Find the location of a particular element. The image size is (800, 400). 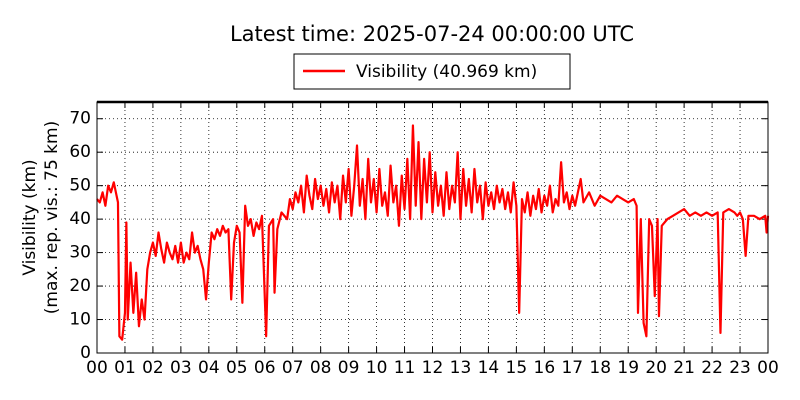

chart-title: Latest time: 2025-07-24 00:00:00 UTC is located at coordinates (432, 34).